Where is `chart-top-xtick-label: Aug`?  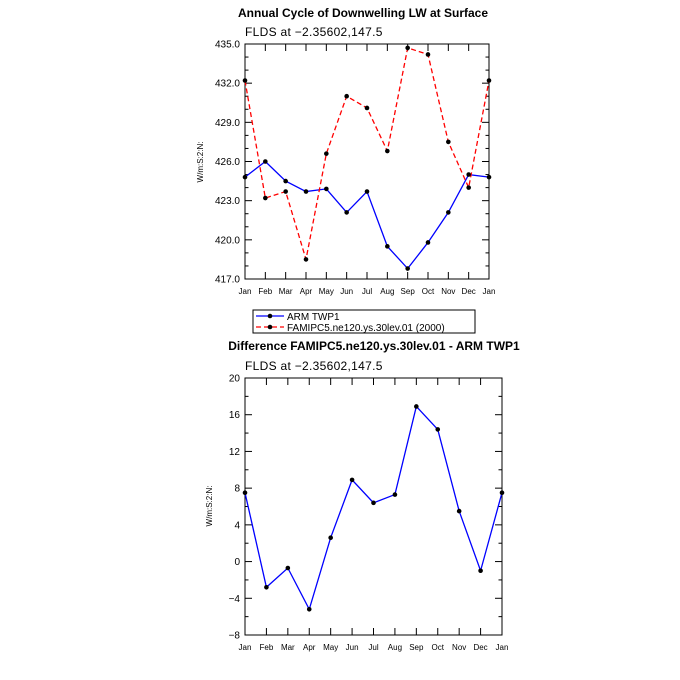
chart-top-xtick-label: Aug is located at coordinates (387, 291).